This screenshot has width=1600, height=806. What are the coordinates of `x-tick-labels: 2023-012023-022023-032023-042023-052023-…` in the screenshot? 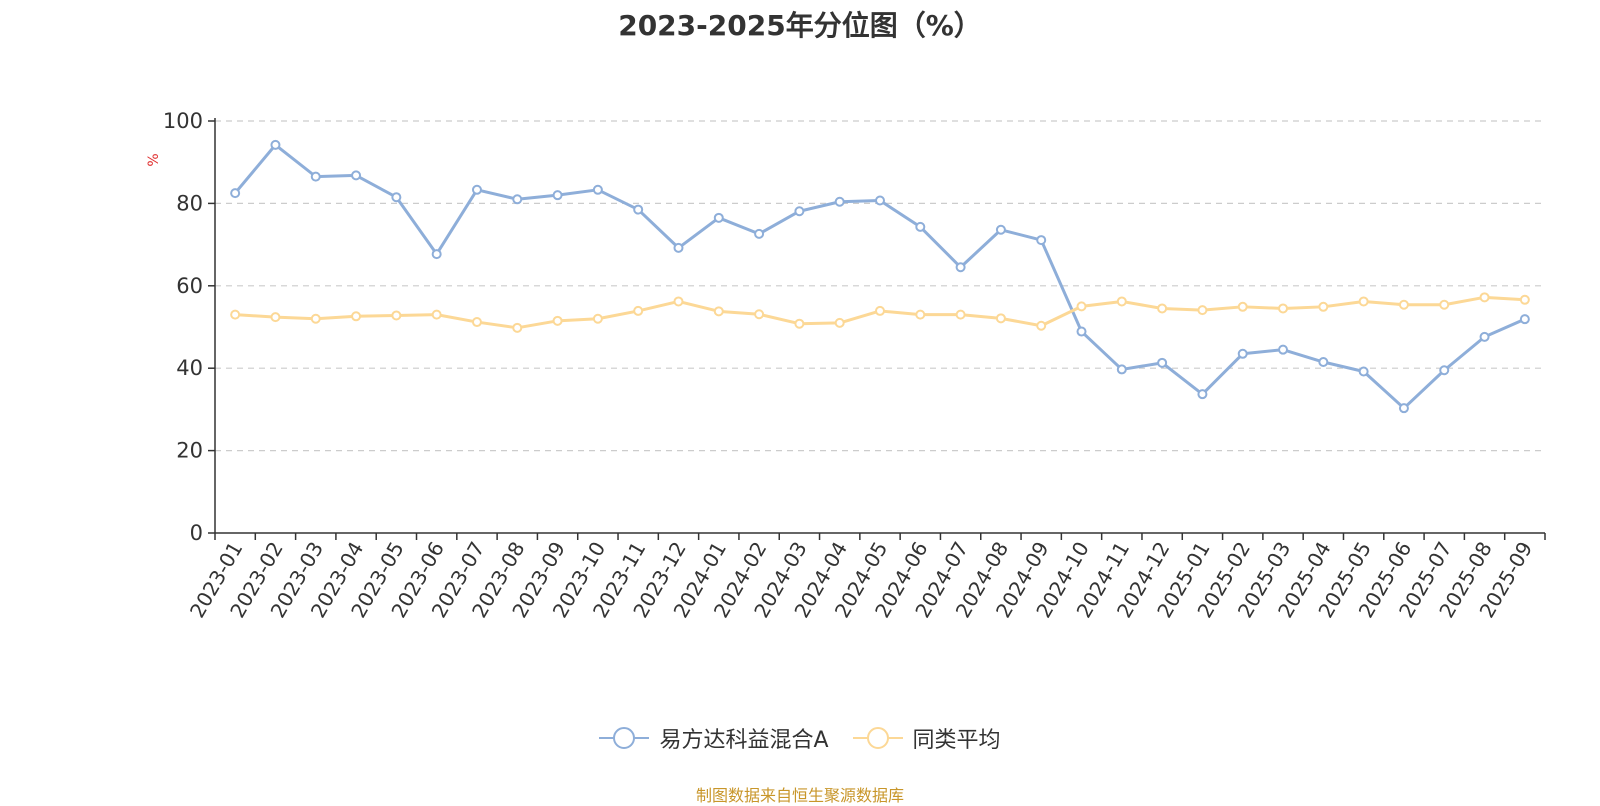 It's located at (861, 580).